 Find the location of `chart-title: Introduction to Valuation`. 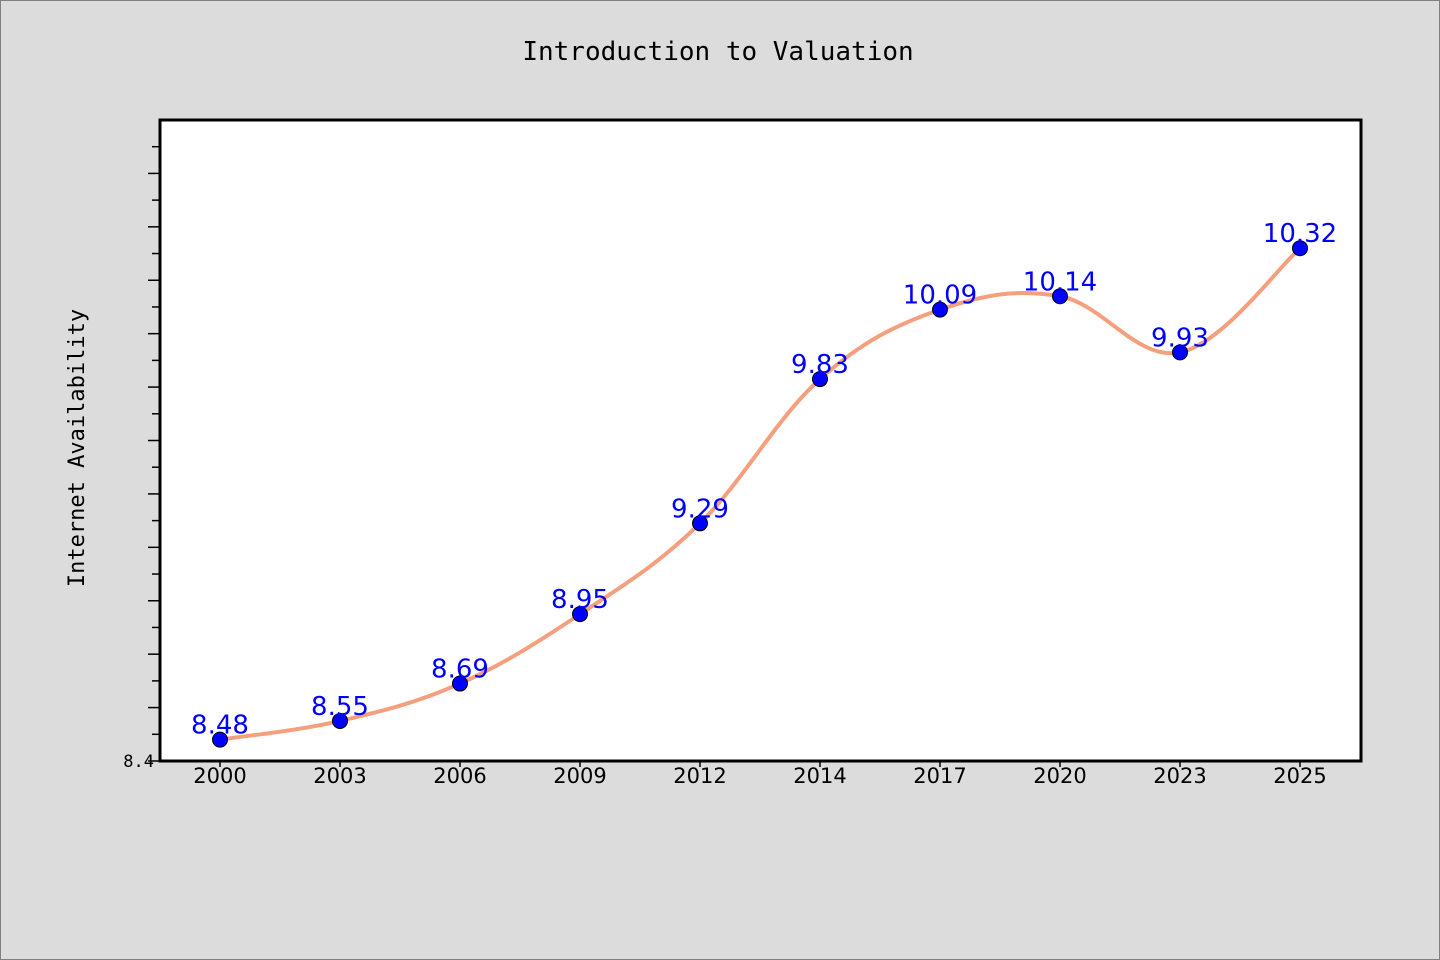

chart-title: Introduction to Valuation is located at coordinates (717, 52).